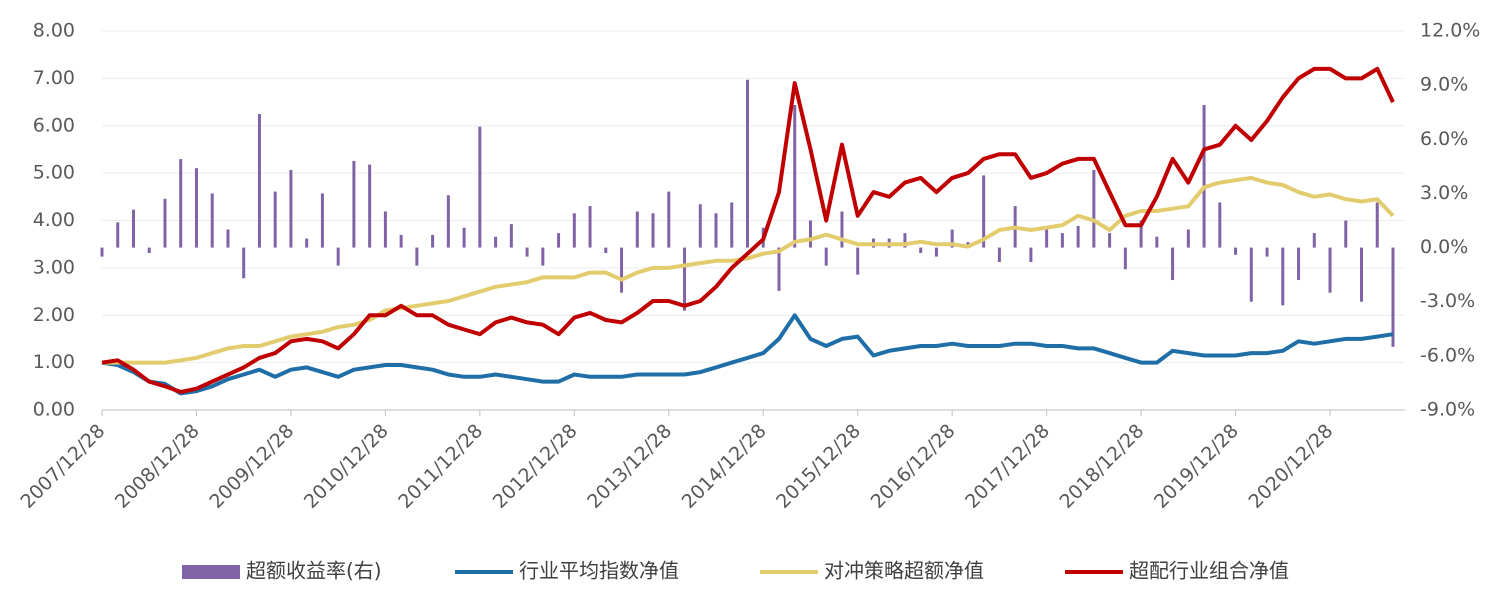  I want to click on legend-label: 行业平均指数净值, so click(599, 571).